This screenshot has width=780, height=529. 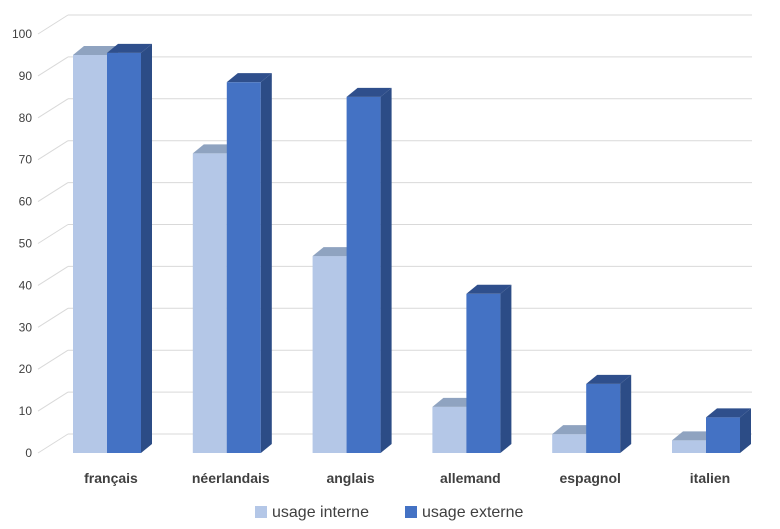 I want to click on y-tick-label: 60, so click(x=26, y=202).